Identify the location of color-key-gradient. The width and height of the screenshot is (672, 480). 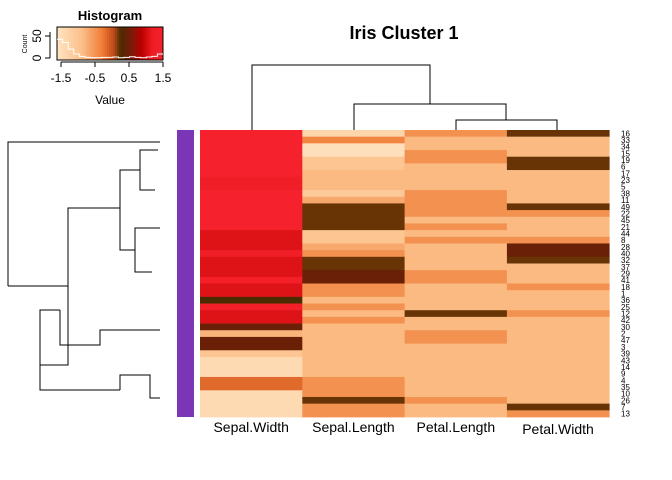
(110, 43).